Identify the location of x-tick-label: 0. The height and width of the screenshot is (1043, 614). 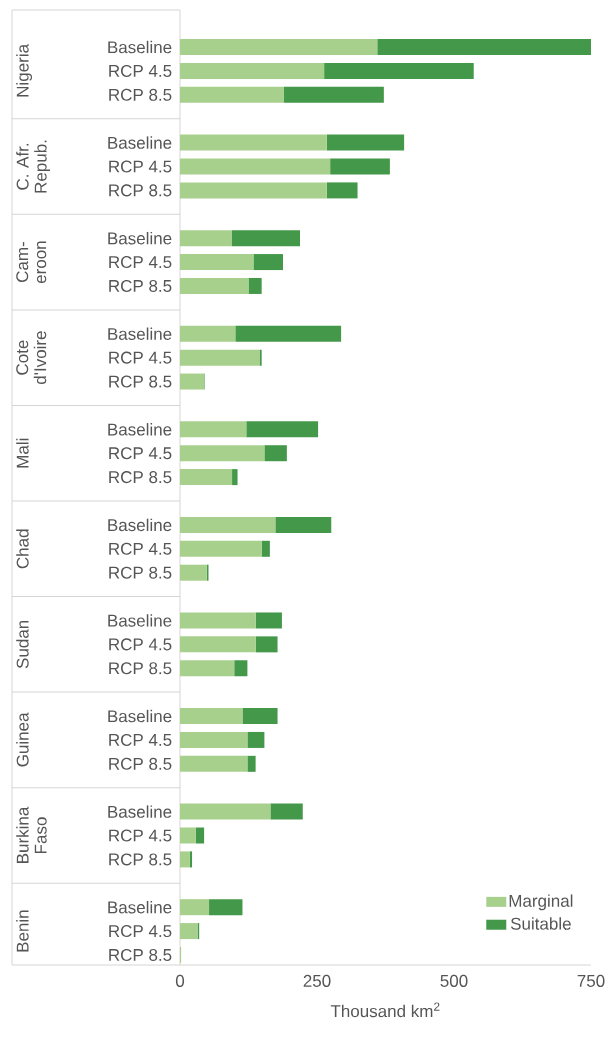
(180, 980).